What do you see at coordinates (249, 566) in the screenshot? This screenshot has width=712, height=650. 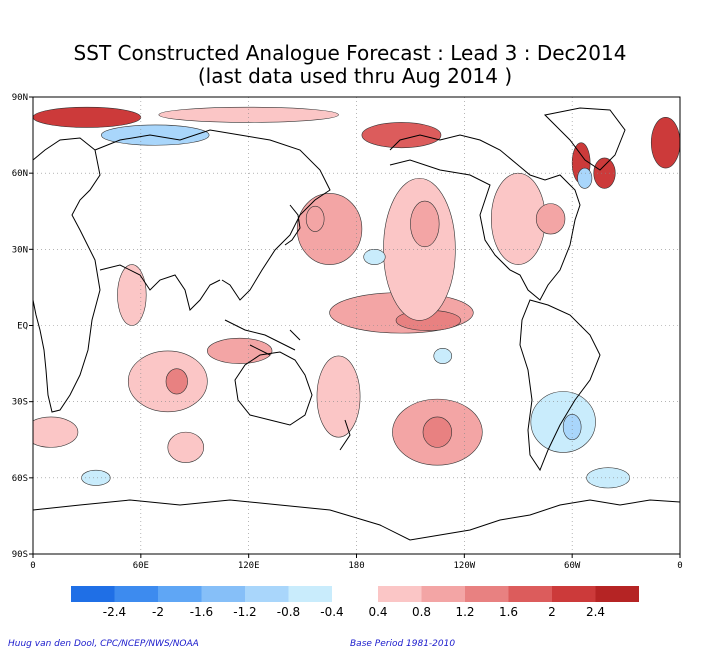 I see `x-tick-label-2: 120E` at bounding box center [249, 566].